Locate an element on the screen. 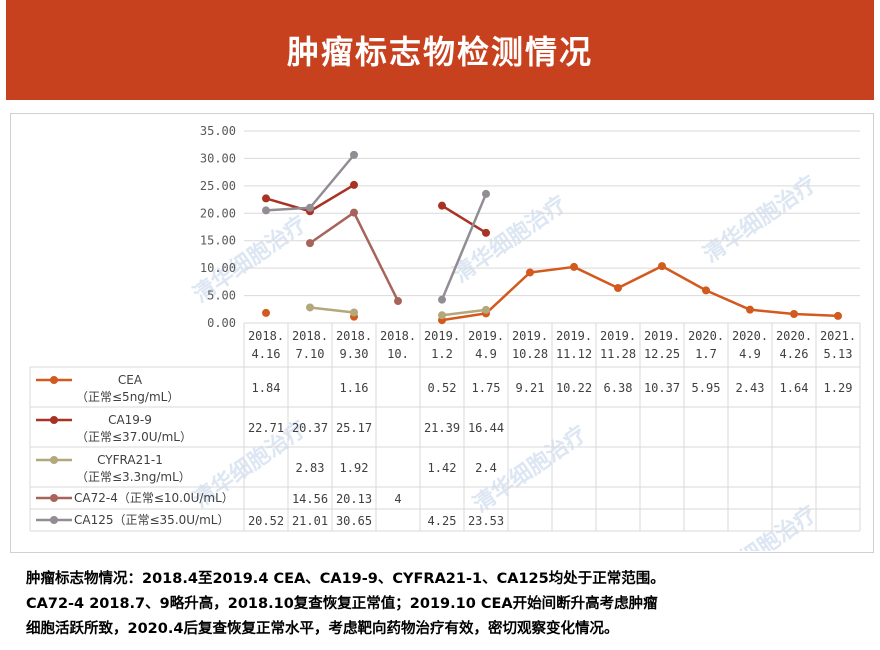 The image size is (880, 650). x-tick-label: 10. is located at coordinates (398, 354).